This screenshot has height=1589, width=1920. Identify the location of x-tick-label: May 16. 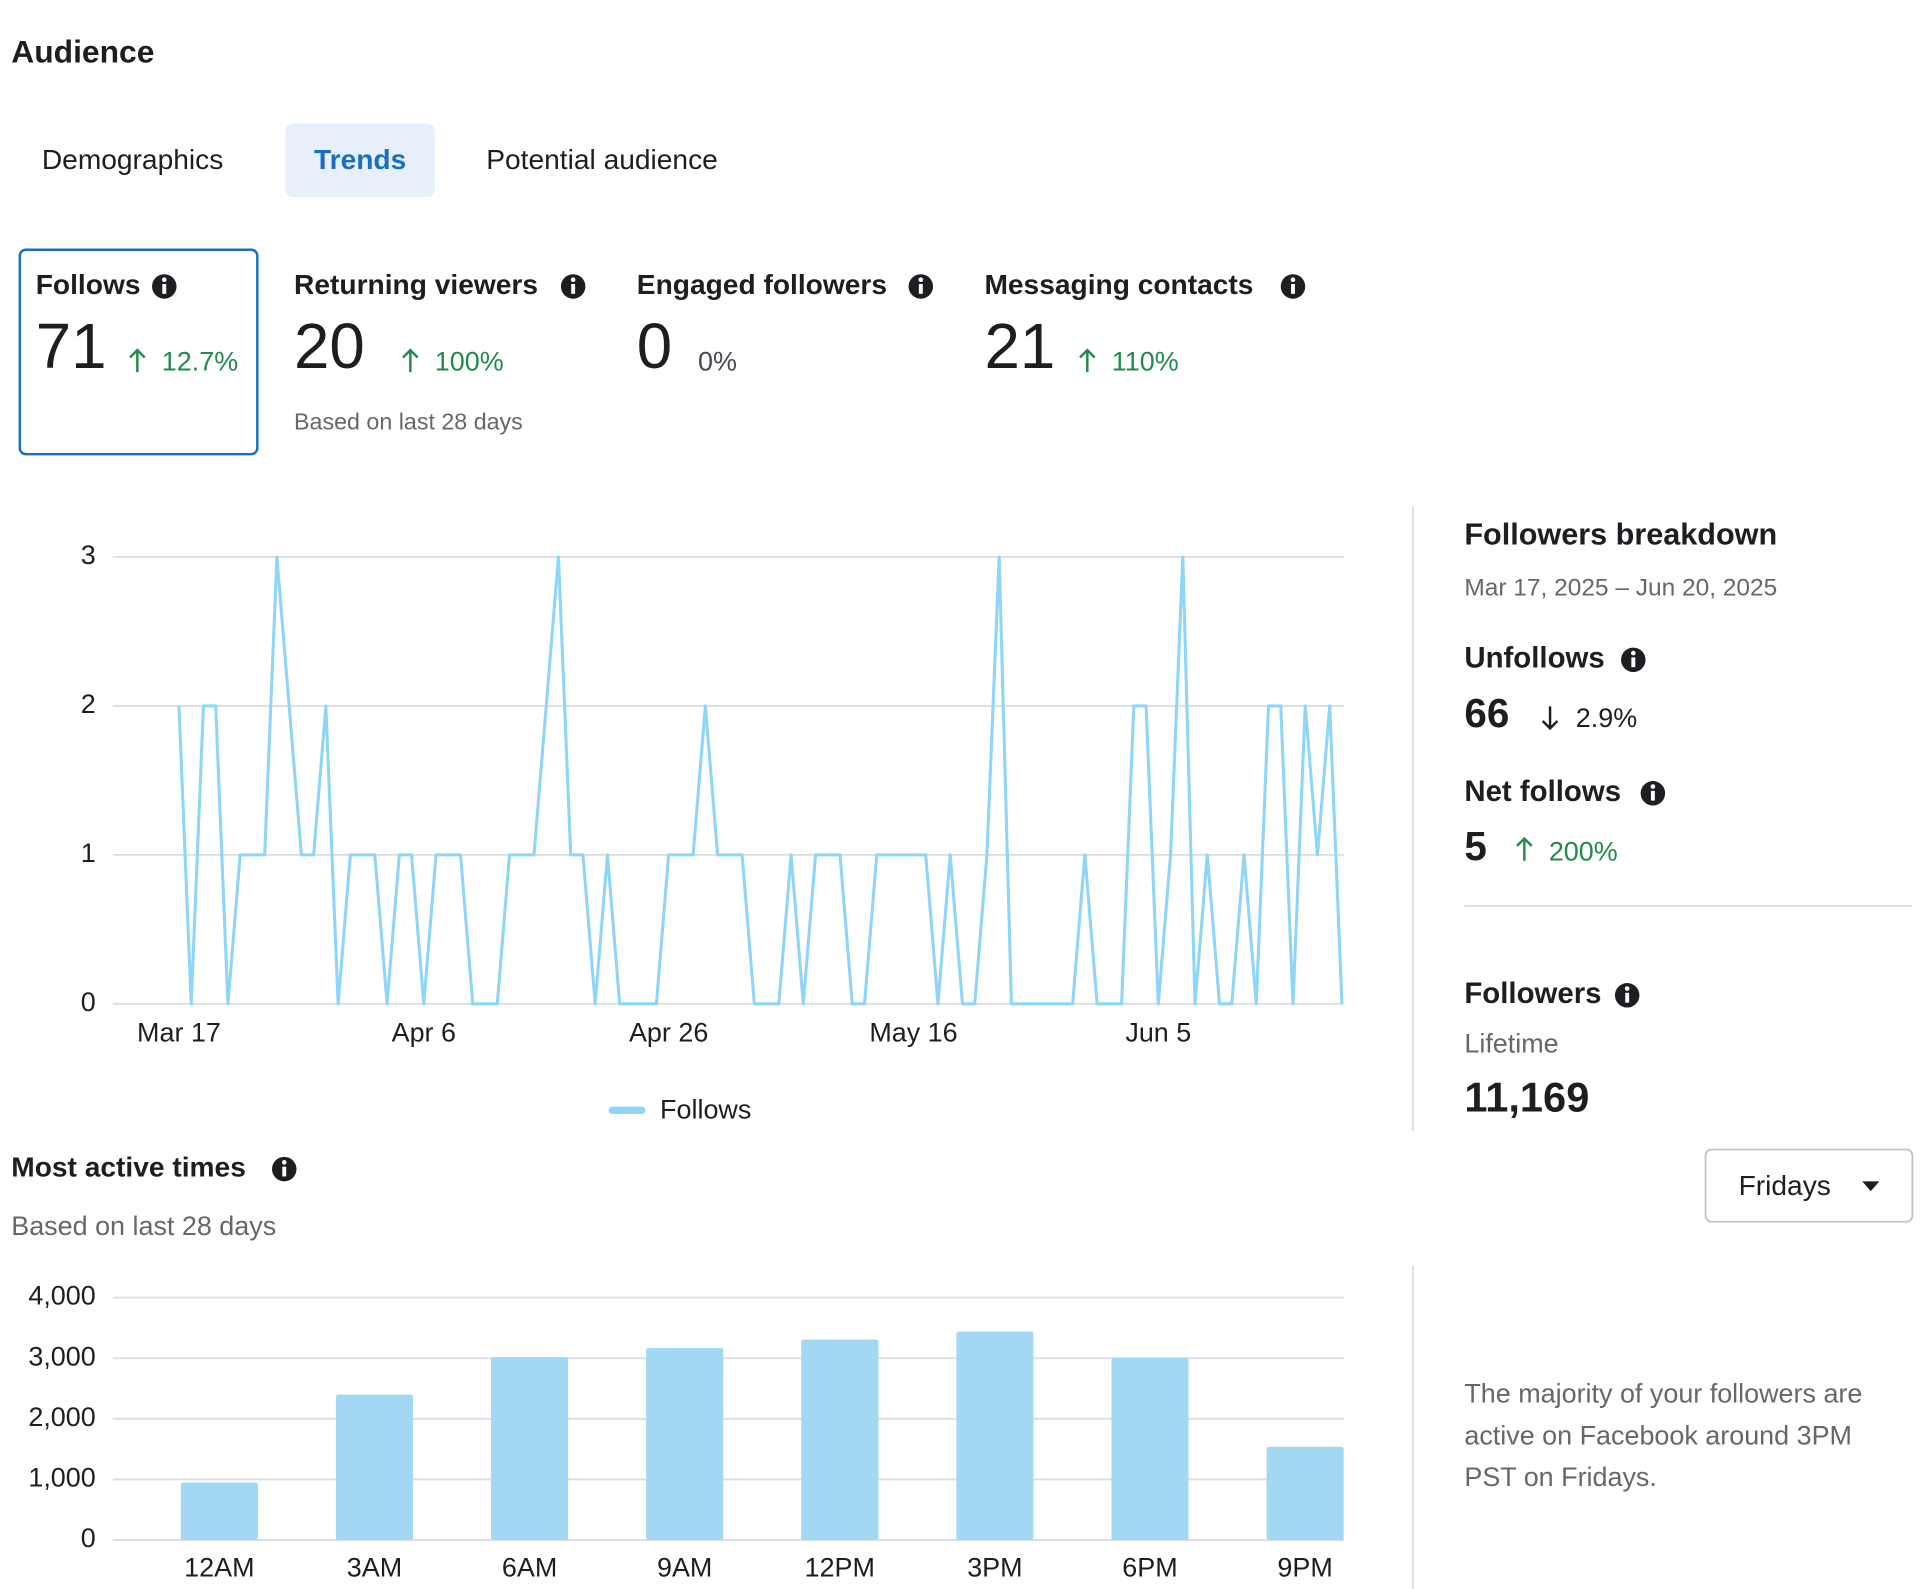
(913, 1033).